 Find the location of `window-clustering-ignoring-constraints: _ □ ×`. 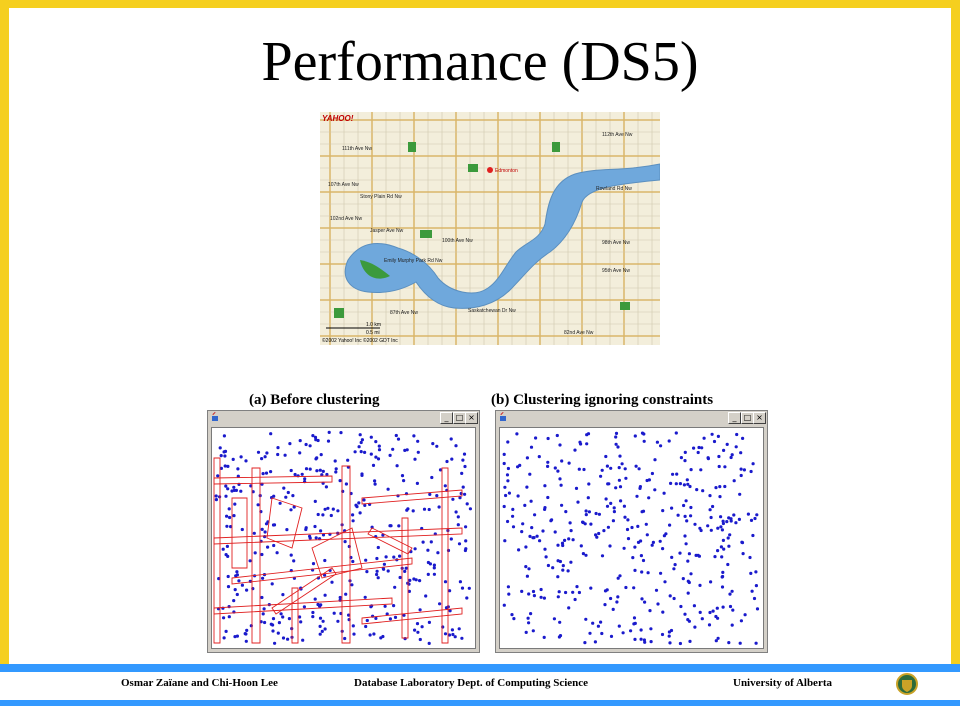

window-clustering-ignoring-constraints: _ □ × is located at coordinates (631, 531).